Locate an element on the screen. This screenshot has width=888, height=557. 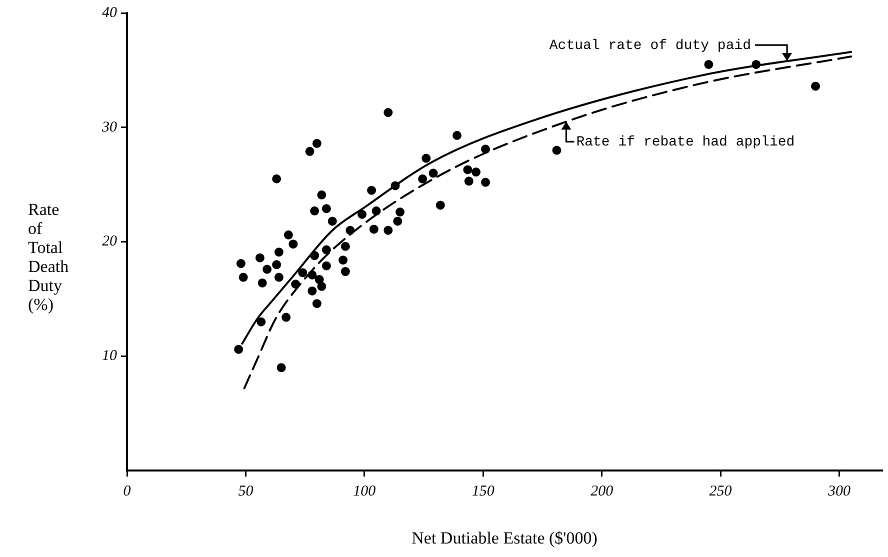
x-tick-label: 300 is located at coordinates (839, 492).